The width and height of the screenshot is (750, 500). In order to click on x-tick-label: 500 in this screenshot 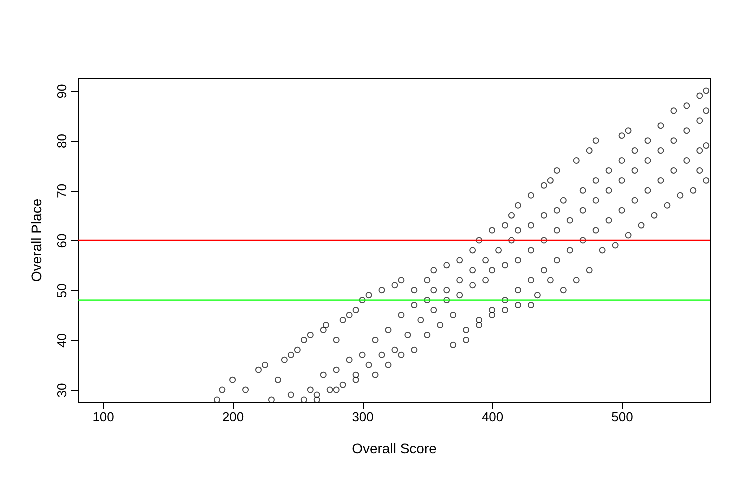, I will do `click(623, 417)`.